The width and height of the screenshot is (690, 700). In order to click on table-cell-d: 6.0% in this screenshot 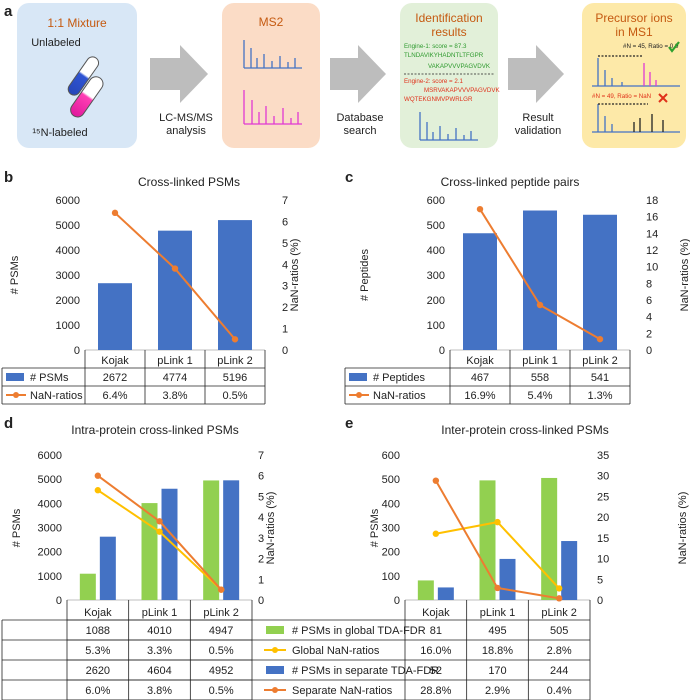, I will do `click(97, 691)`.